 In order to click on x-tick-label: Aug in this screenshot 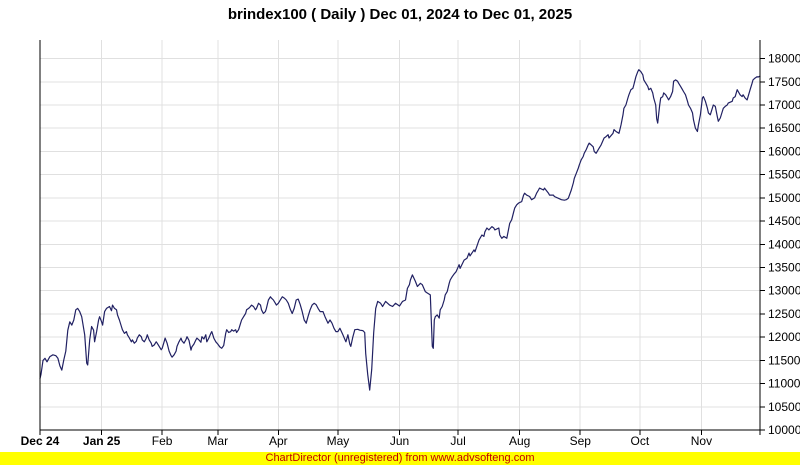, I will do `click(519, 441)`.